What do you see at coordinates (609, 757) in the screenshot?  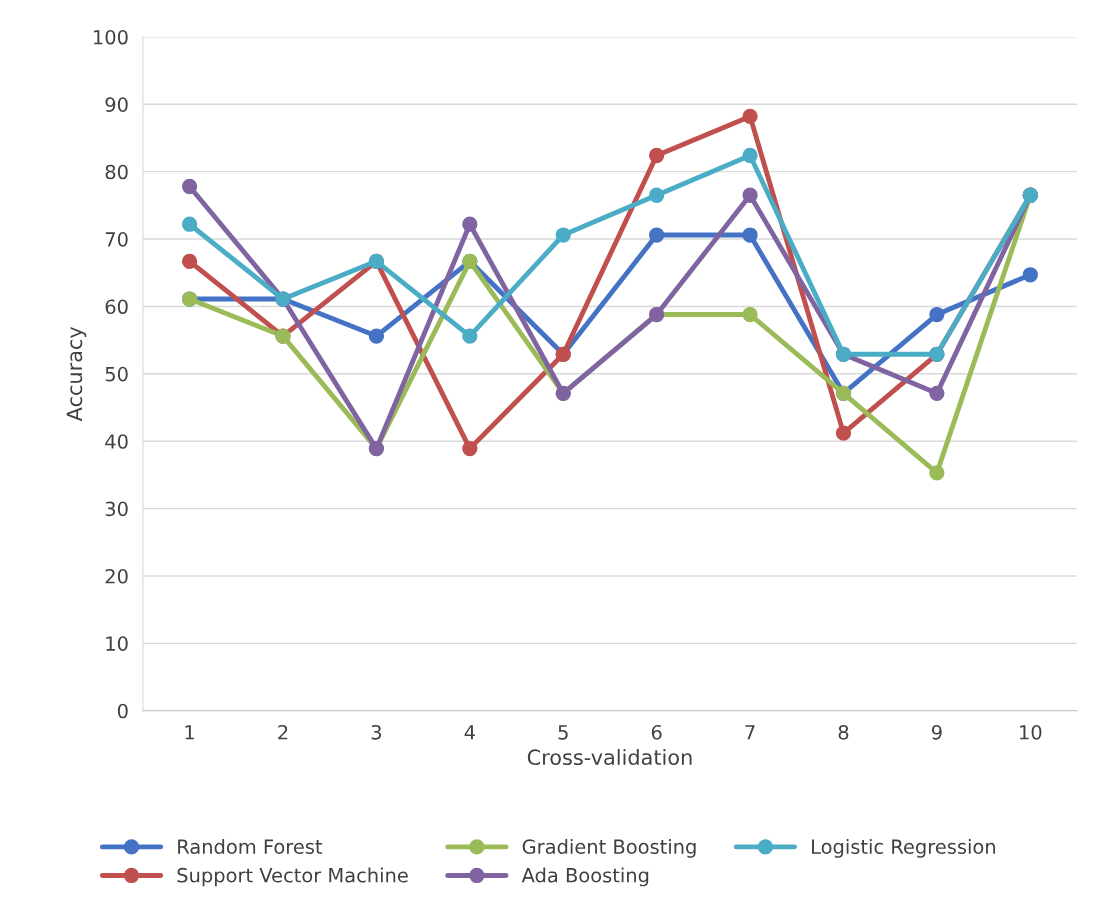 I see `x-axis-title: Cross-validation` at bounding box center [609, 757].